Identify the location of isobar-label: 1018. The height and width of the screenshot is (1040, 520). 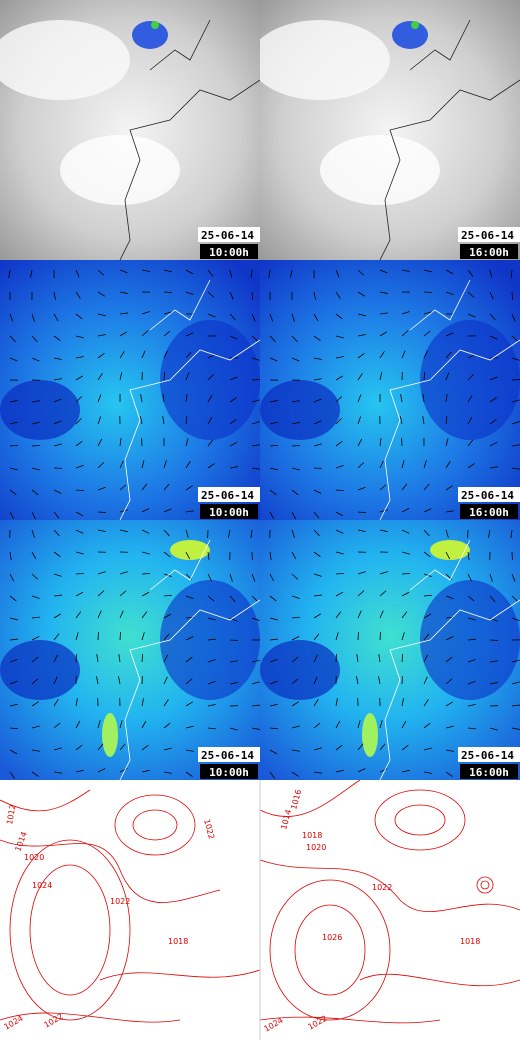
(178, 941).